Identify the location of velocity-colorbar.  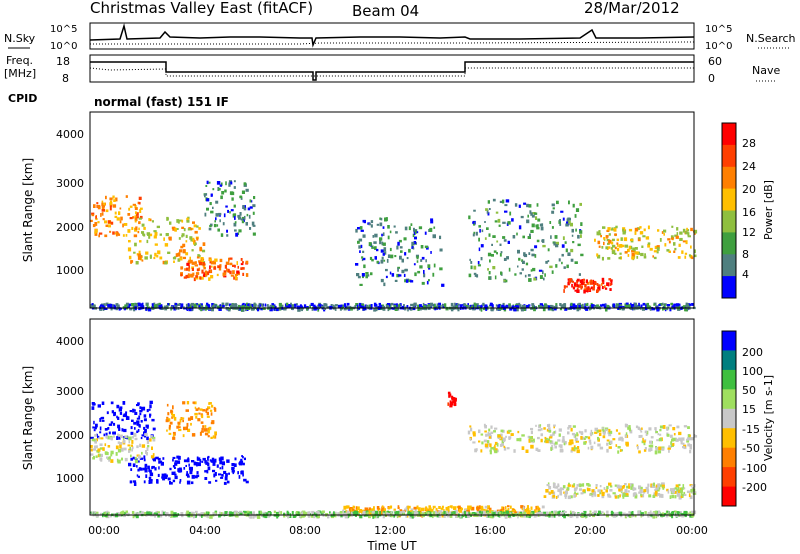
(729, 419).